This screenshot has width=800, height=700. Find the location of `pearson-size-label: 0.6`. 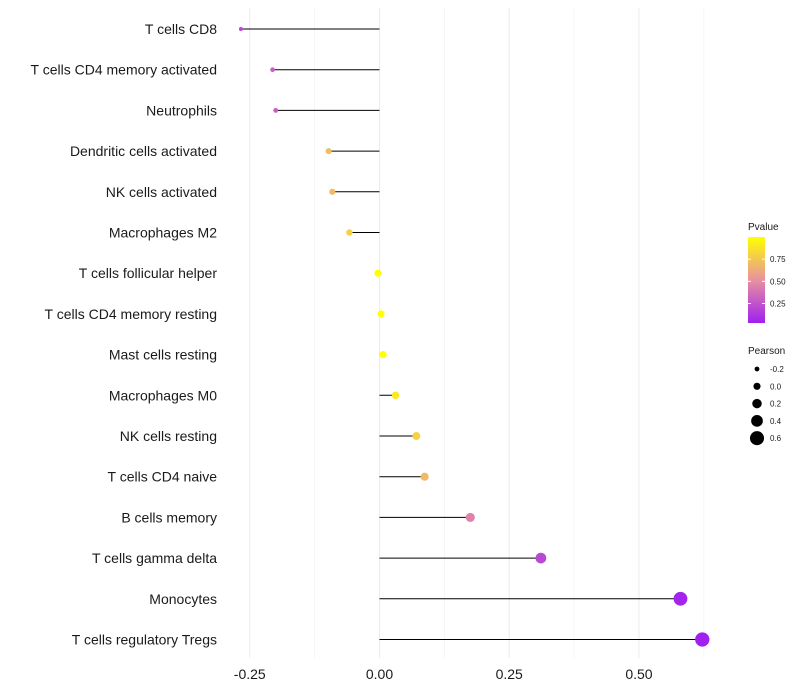

pearson-size-label: 0.6 is located at coordinates (776, 438).